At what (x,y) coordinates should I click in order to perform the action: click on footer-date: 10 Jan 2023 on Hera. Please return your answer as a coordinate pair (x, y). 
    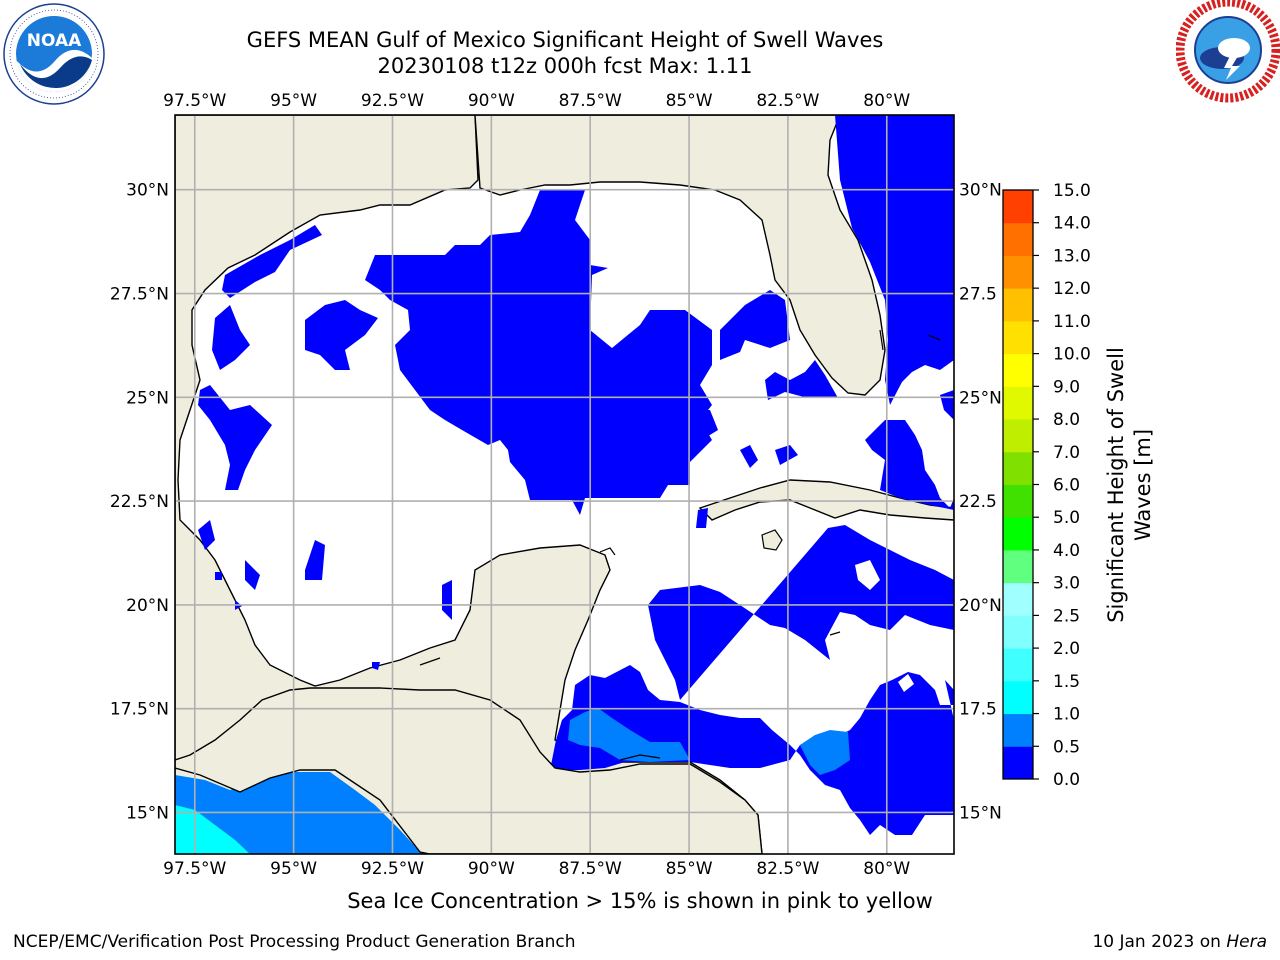
    Looking at the image, I should click on (1179, 942).